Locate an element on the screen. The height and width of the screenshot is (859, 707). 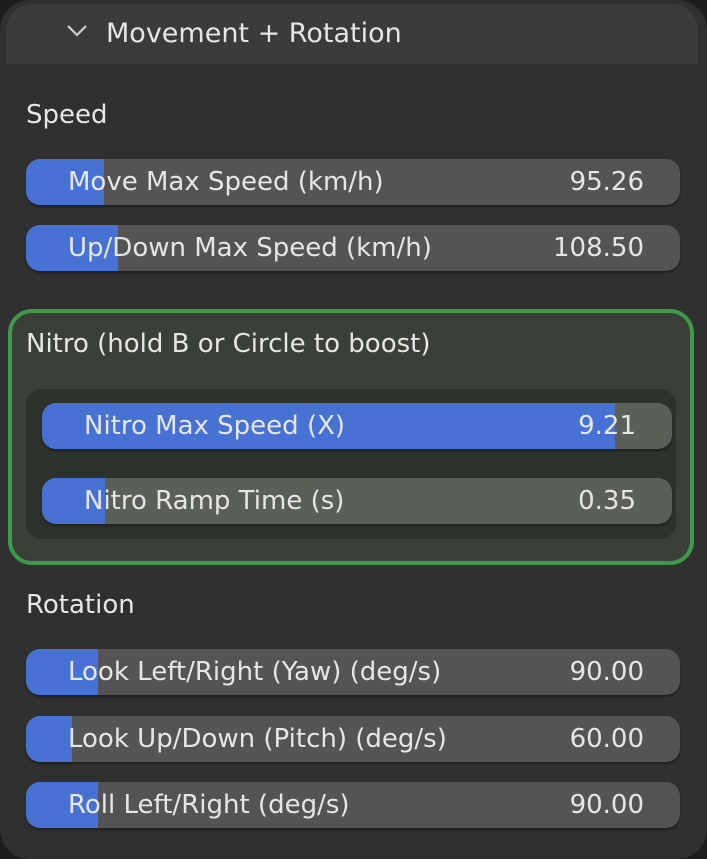
slider-value: 108.50 is located at coordinates (598, 248).